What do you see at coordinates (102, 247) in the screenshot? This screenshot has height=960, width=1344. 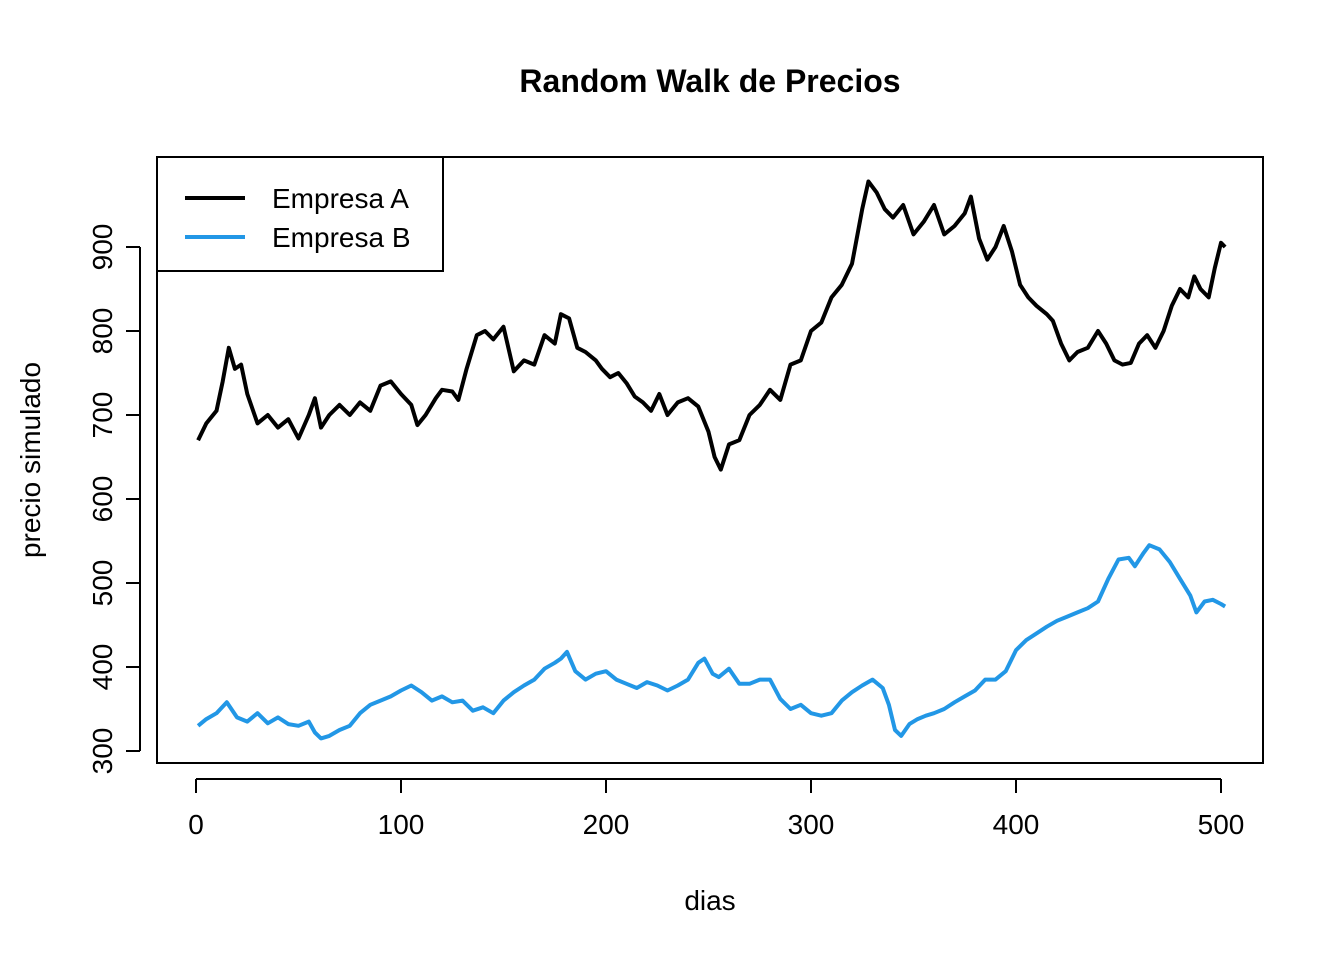 I see `y-tick-label-900: 900` at bounding box center [102, 247].